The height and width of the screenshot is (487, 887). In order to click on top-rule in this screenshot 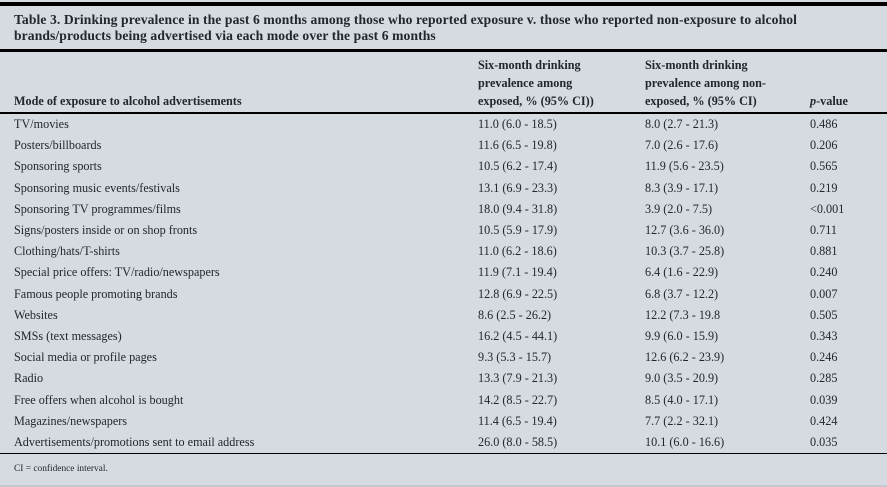, I will do `click(443, 4)`.